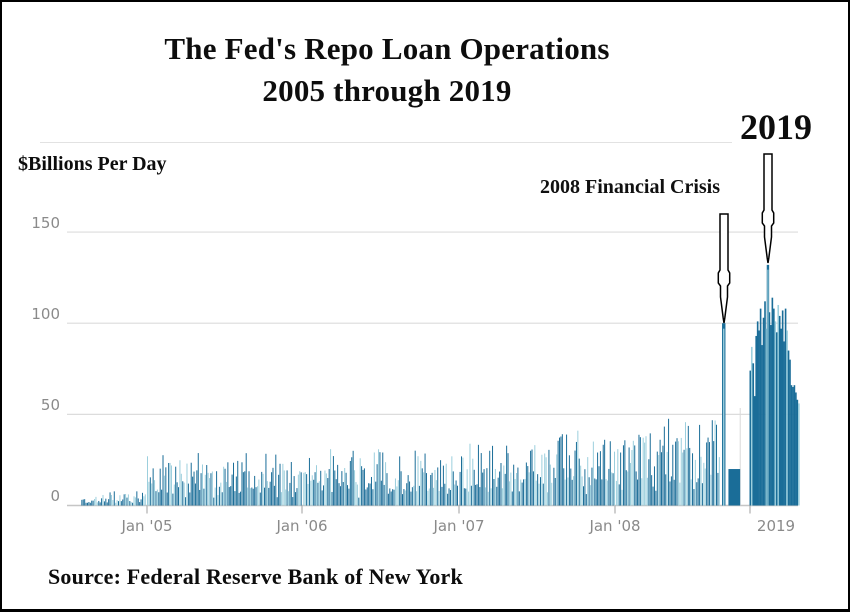 Image resolution: width=850 pixels, height=612 pixels. I want to click on x-tick-label: Jan '06, so click(302, 526).